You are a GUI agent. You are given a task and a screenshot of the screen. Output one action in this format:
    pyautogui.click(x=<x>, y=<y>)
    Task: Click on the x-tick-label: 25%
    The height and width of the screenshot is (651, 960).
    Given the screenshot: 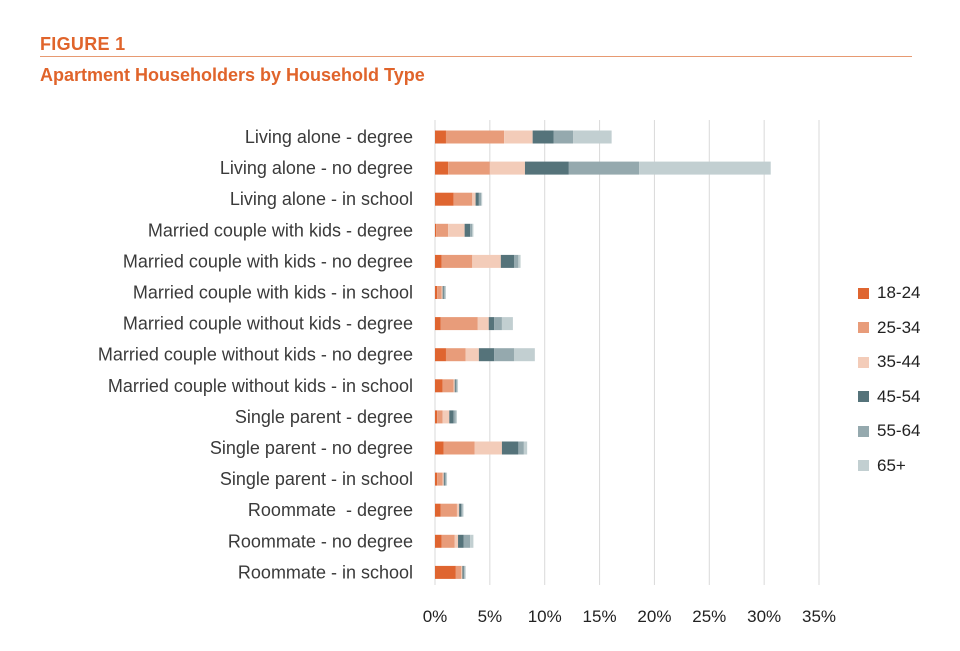 What is the action you would take?
    pyautogui.click(x=709, y=616)
    